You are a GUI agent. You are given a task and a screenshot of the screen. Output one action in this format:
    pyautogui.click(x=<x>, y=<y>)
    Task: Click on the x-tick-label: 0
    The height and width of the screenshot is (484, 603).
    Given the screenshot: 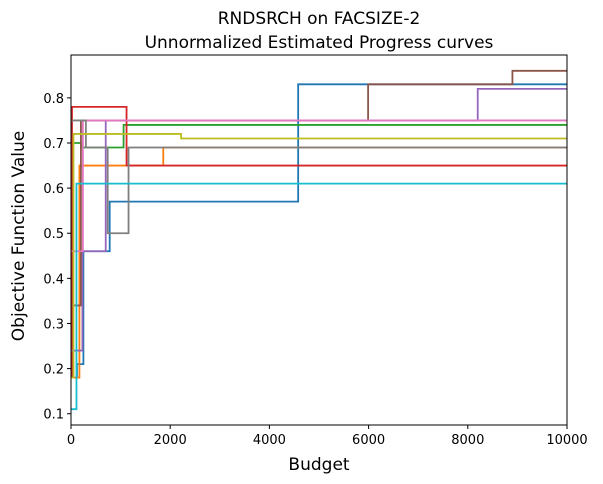 What is the action you would take?
    pyautogui.click(x=71, y=440)
    